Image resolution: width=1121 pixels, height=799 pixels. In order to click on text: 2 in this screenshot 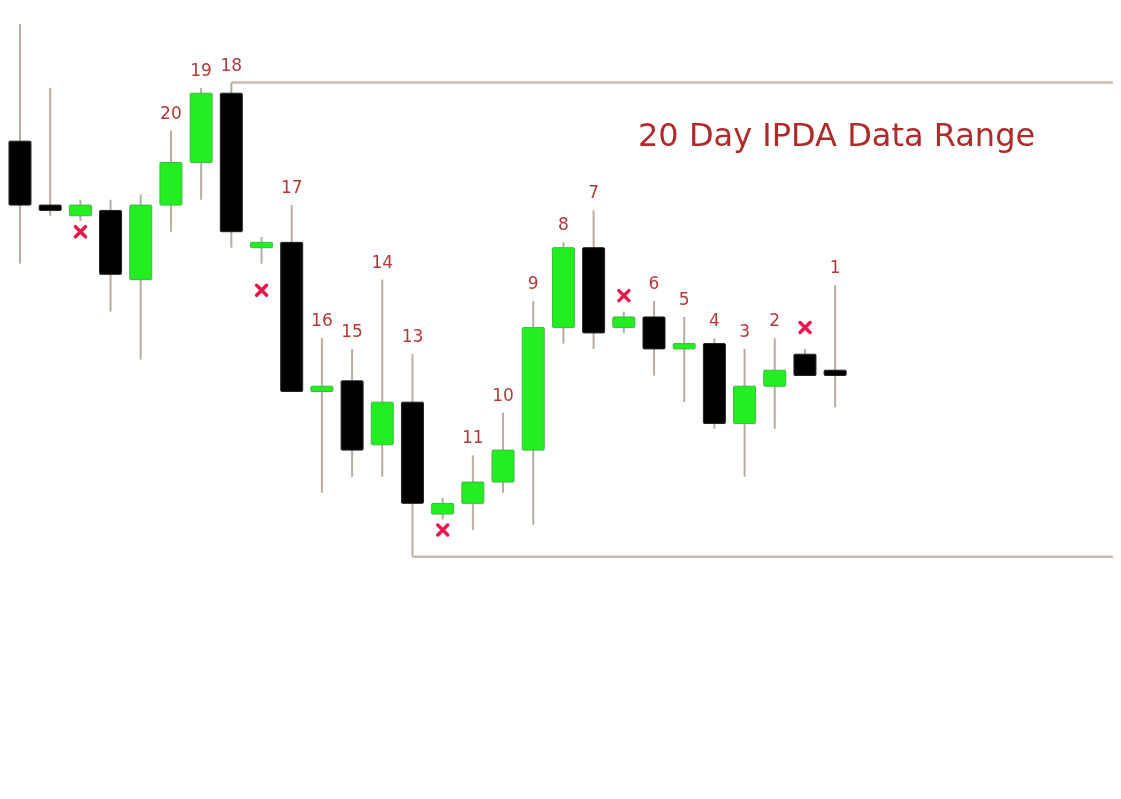, I will do `click(775, 320)`.